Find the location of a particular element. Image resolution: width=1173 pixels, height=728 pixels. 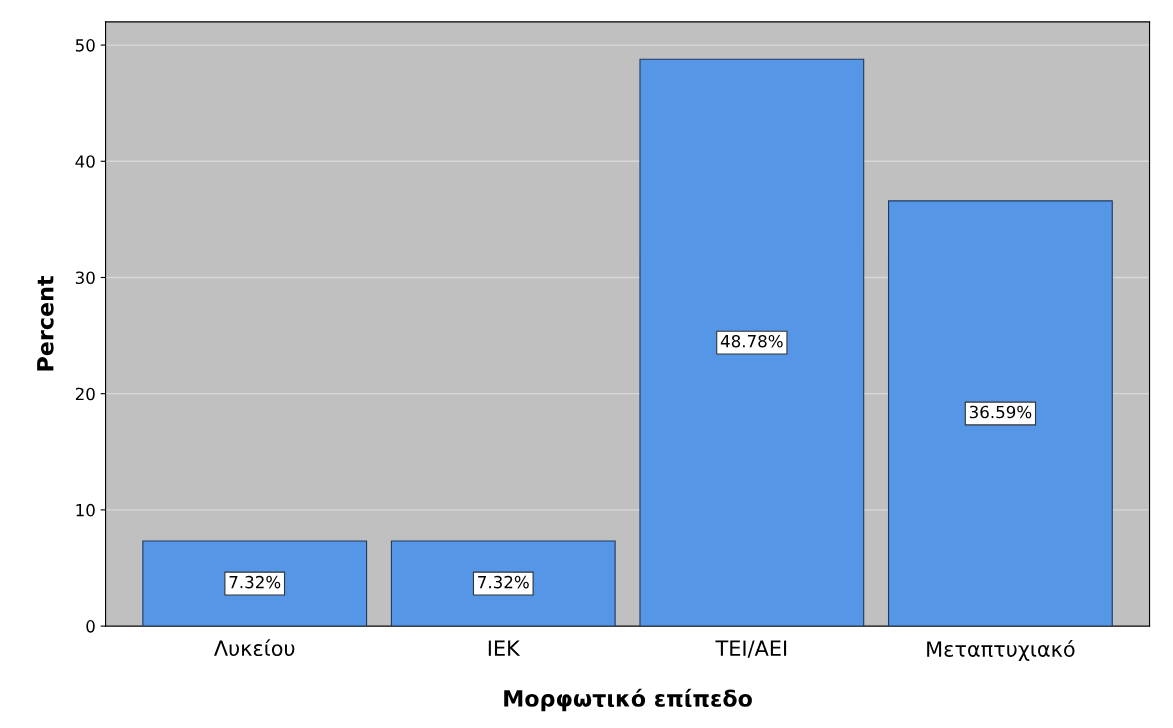

data-label: 48.78% is located at coordinates (751, 341).